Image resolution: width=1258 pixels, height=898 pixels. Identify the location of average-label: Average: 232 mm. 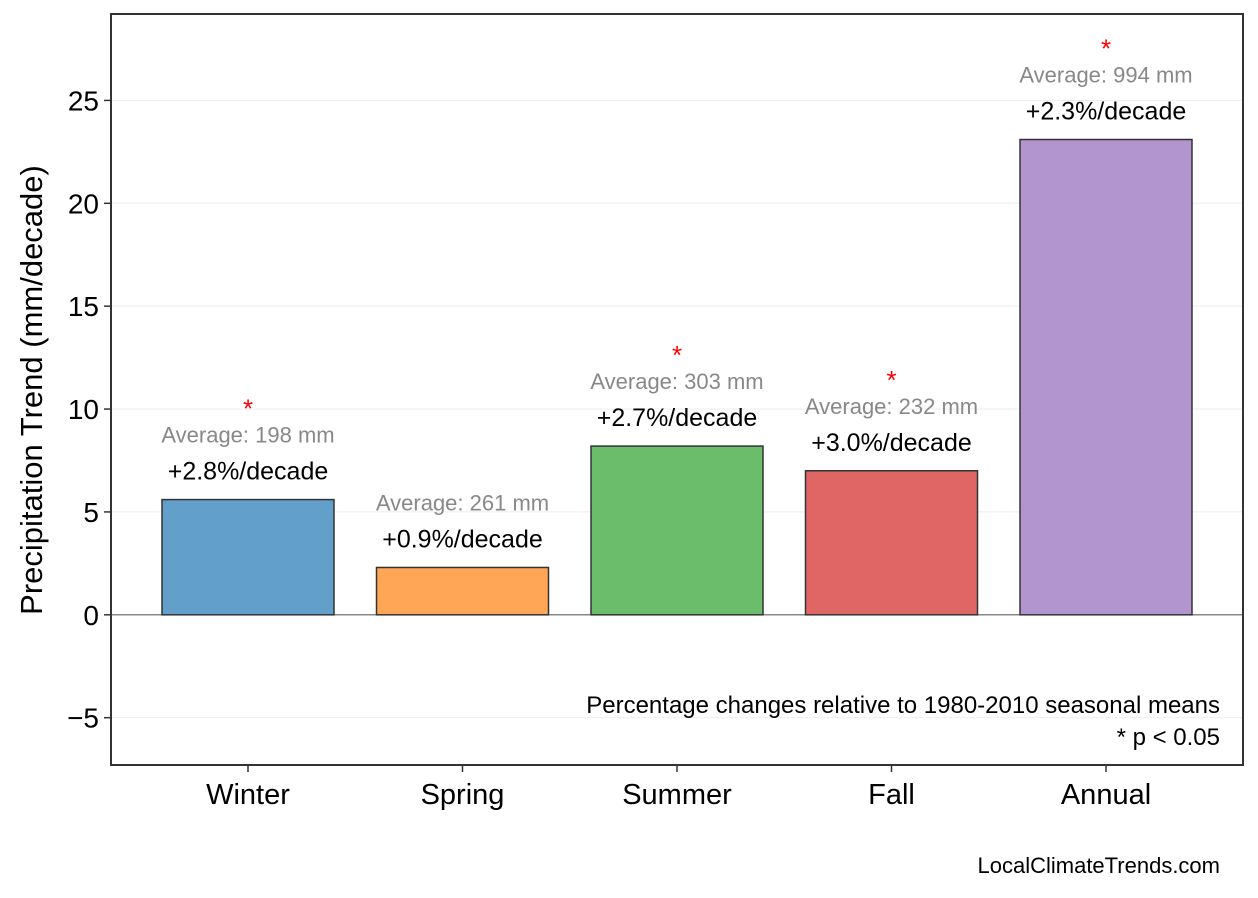
(891, 406).